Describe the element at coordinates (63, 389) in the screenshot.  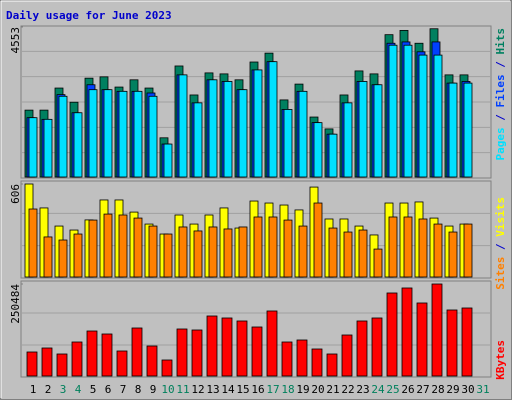
I see `x-tick-label: 3` at that location.